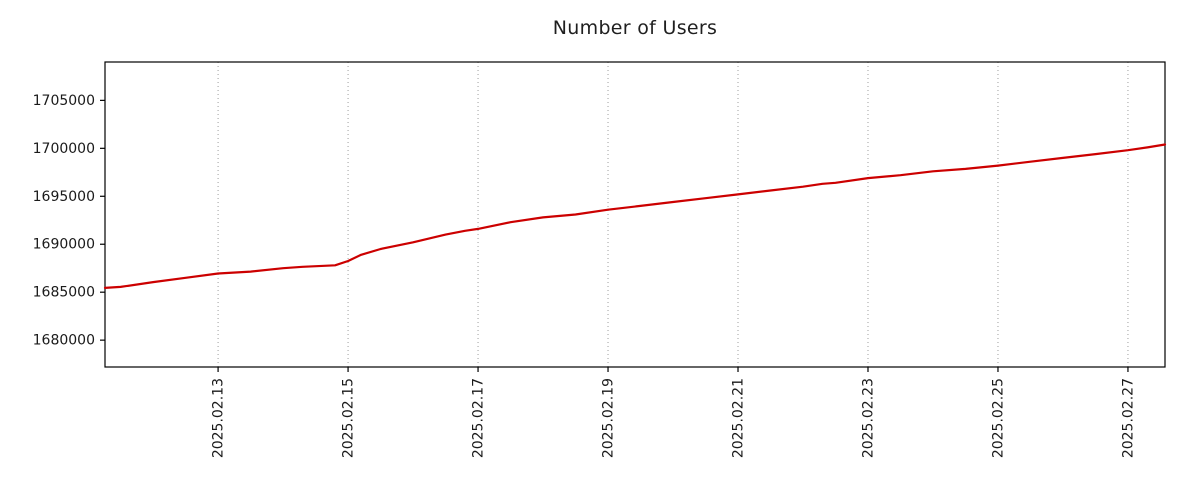 This screenshot has width=1200, height=500. I want to click on x-tick-label: 2025.02.17, so click(479, 418).